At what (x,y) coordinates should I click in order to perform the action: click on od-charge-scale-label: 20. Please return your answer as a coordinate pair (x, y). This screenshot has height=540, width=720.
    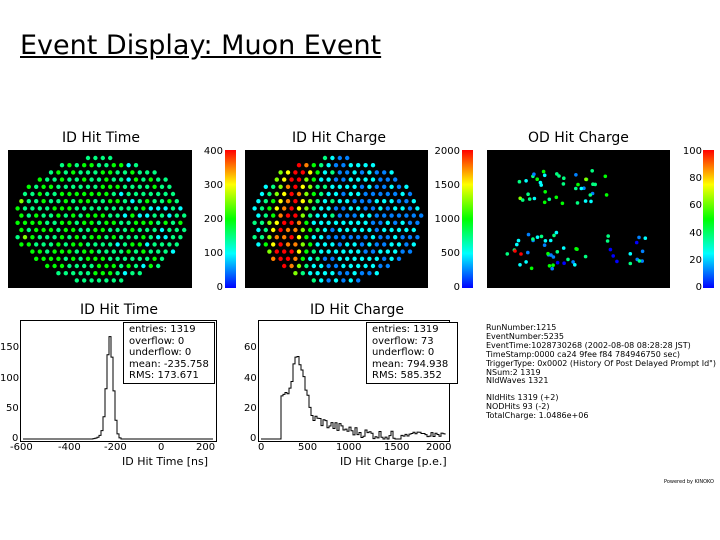
    Looking at the image, I should click on (695, 260).